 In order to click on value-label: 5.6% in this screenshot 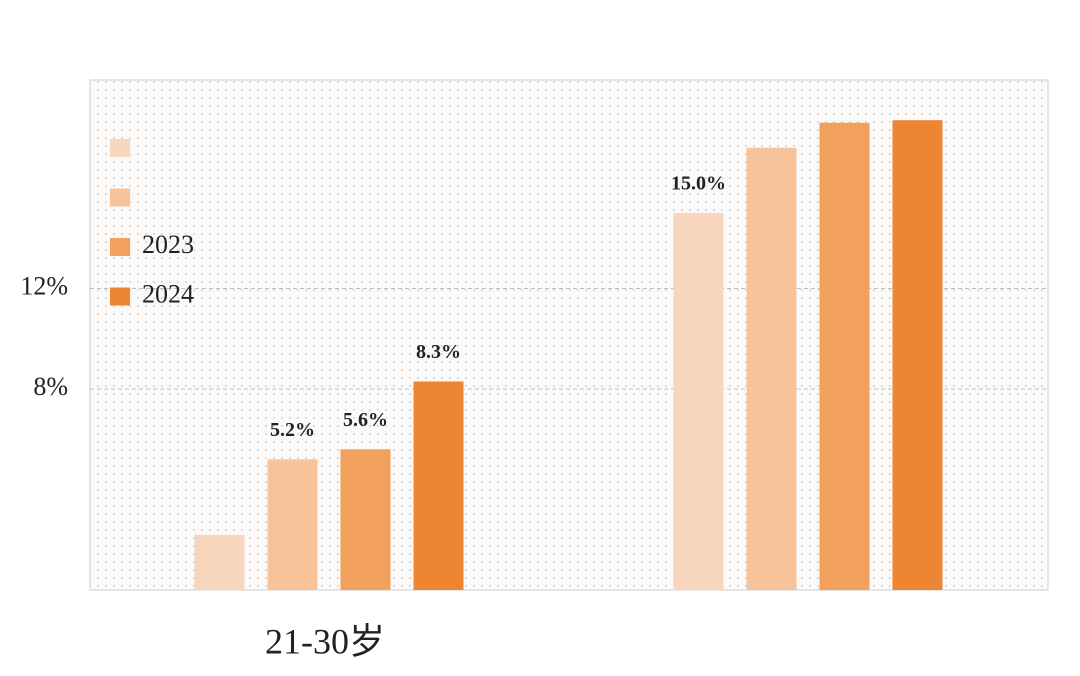, I will do `click(365, 420)`.